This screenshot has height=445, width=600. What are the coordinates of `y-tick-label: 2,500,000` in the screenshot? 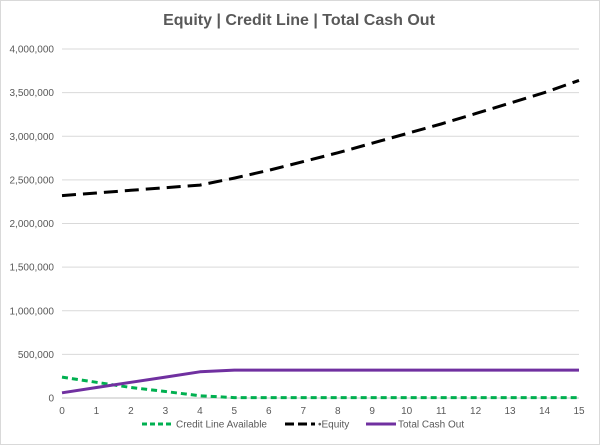 It's located at (32, 180).